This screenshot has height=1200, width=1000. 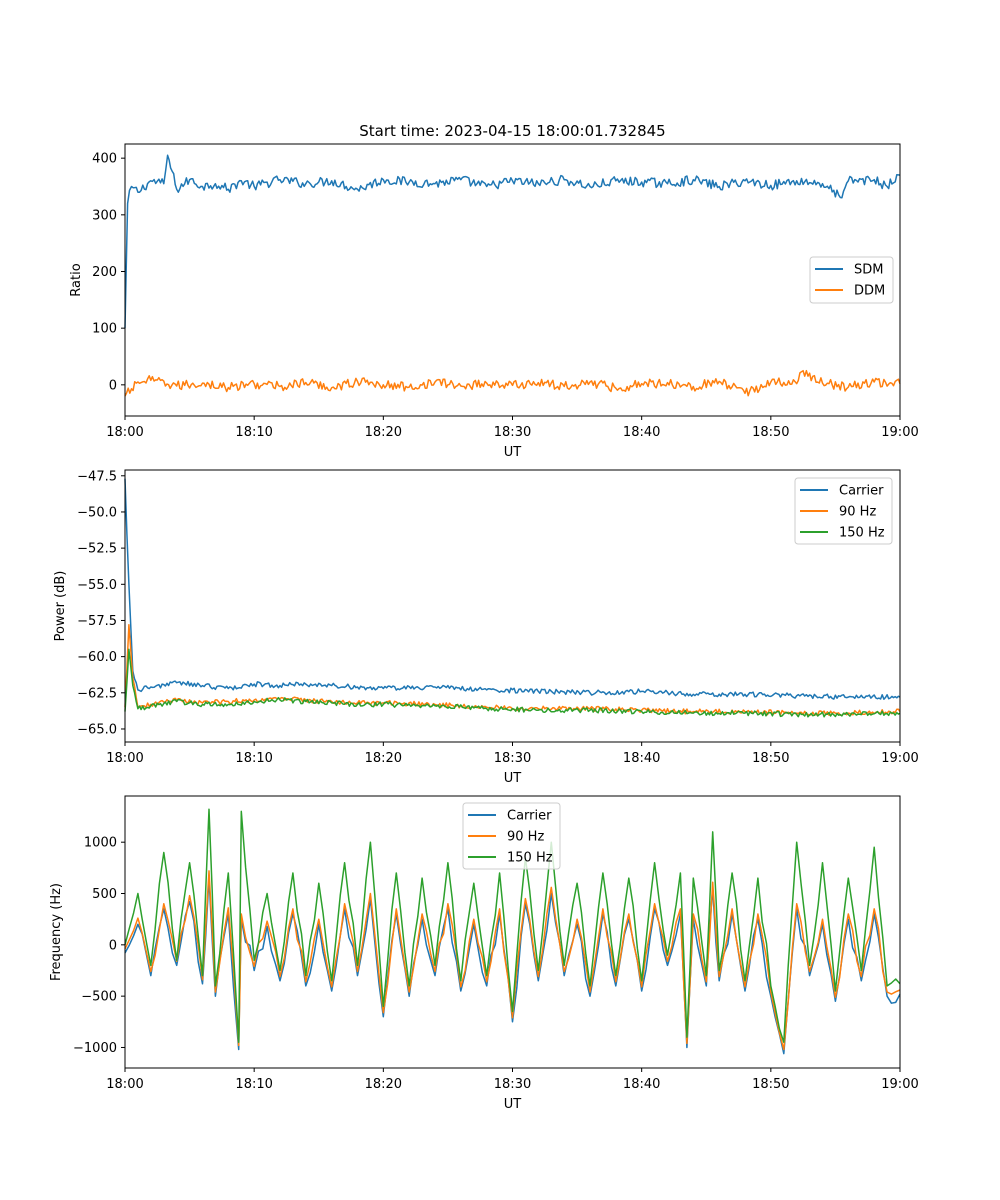 What do you see at coordinates (512, 683) in the screenshot?
I see `series-line-150-hz` at bounding box center [512, 683].